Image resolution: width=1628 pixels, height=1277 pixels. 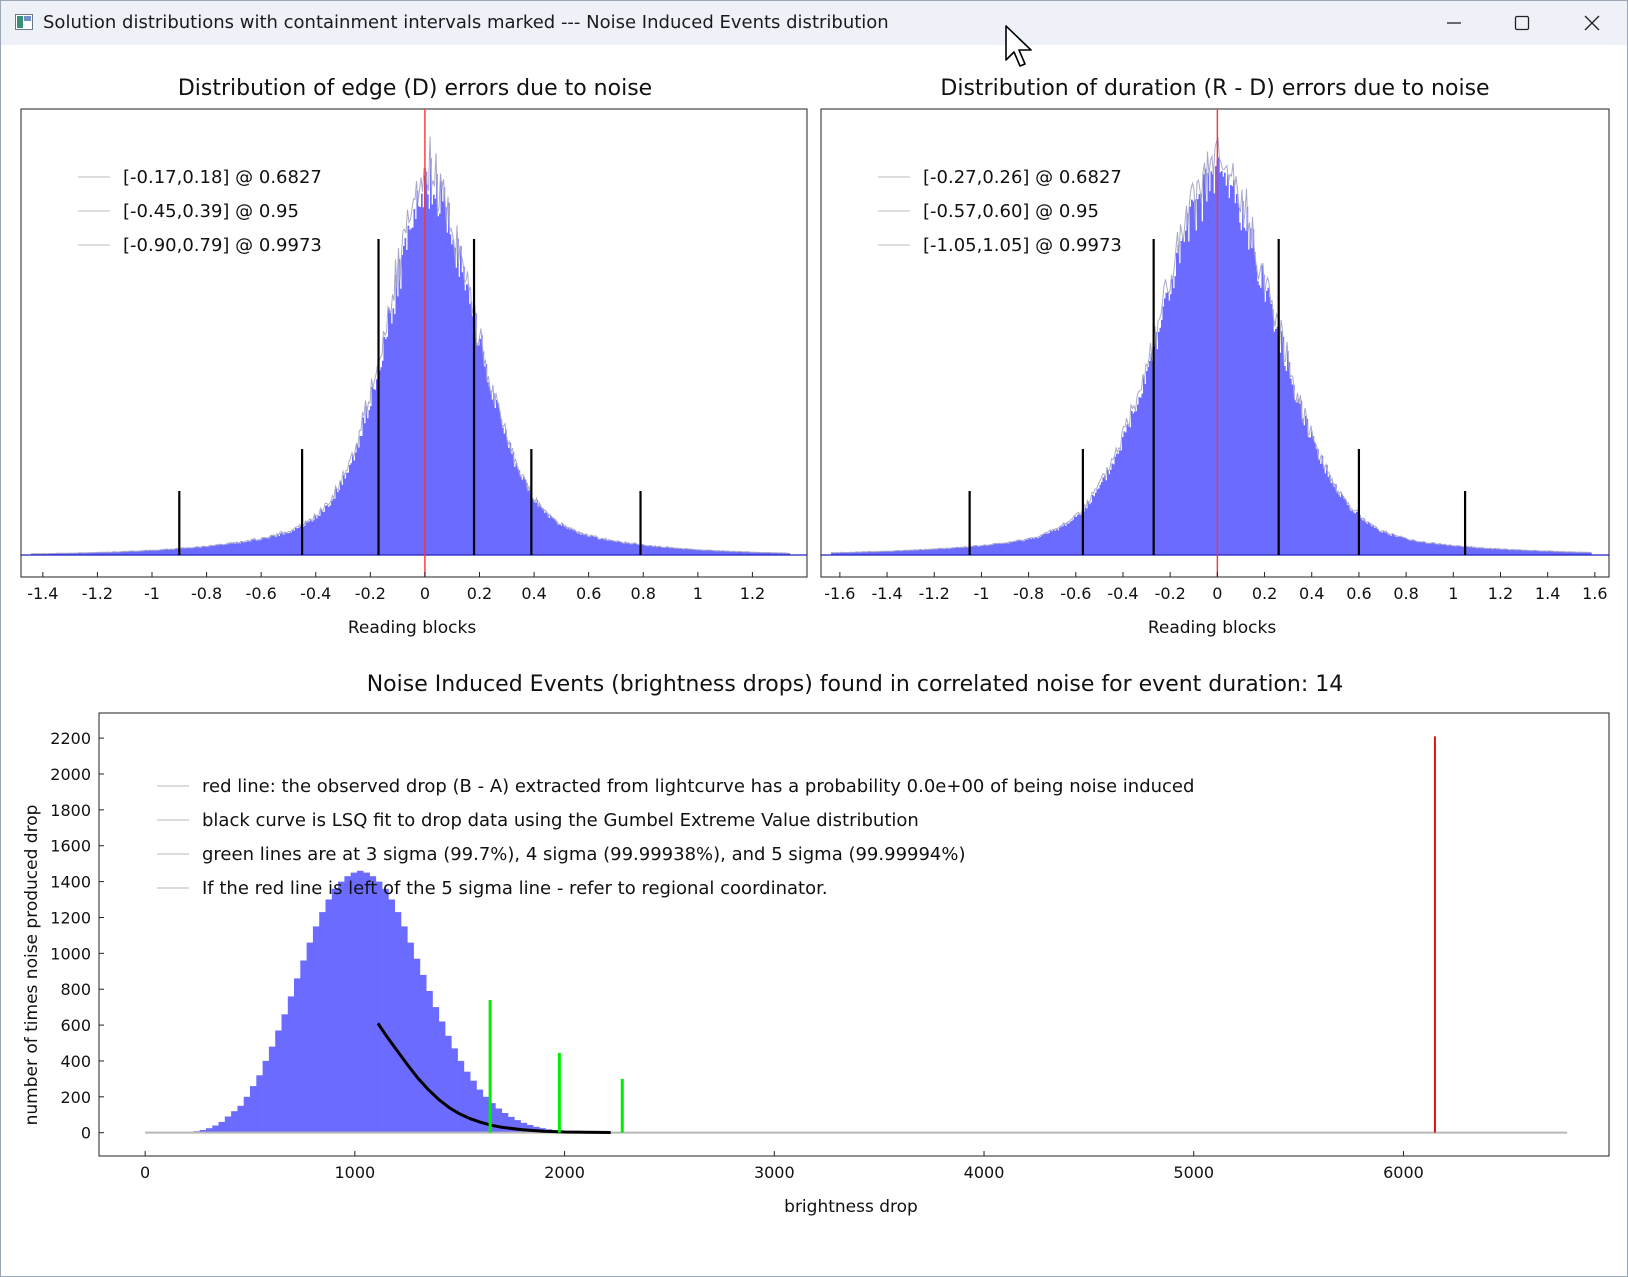 I want to click on x-tick-label: -0.4, so click(x=315, y=593).